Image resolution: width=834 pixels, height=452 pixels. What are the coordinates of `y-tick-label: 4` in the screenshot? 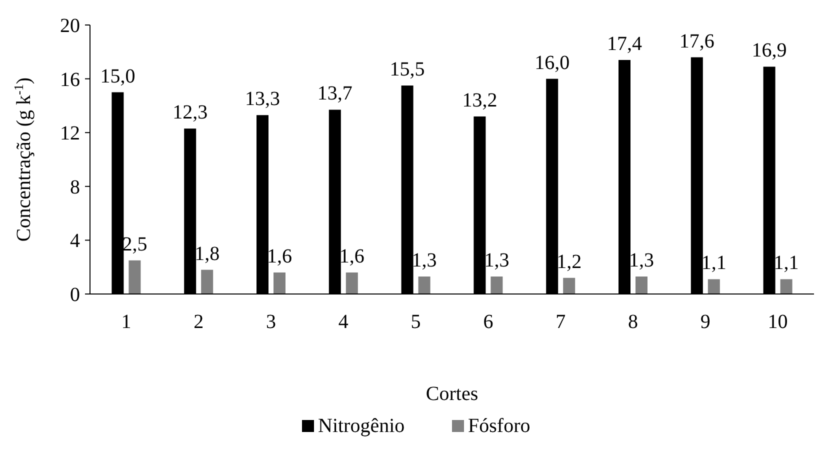 It's located at (75, 241).